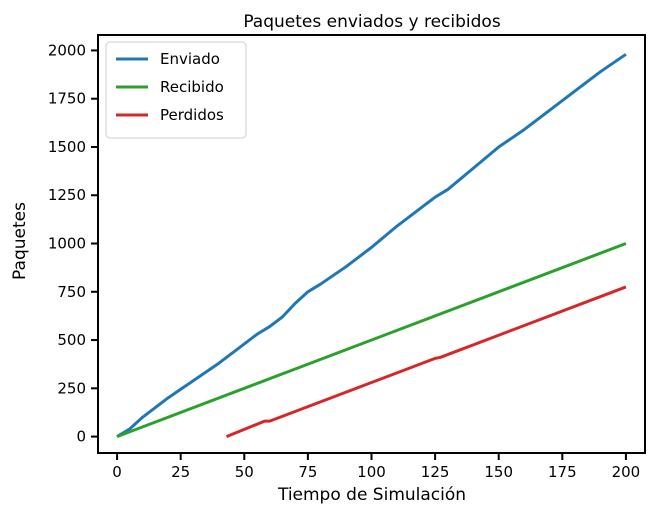 This screenshot has height=515, width=654. I want to click on y-axis-label: Paquetes, so click(20, 241).